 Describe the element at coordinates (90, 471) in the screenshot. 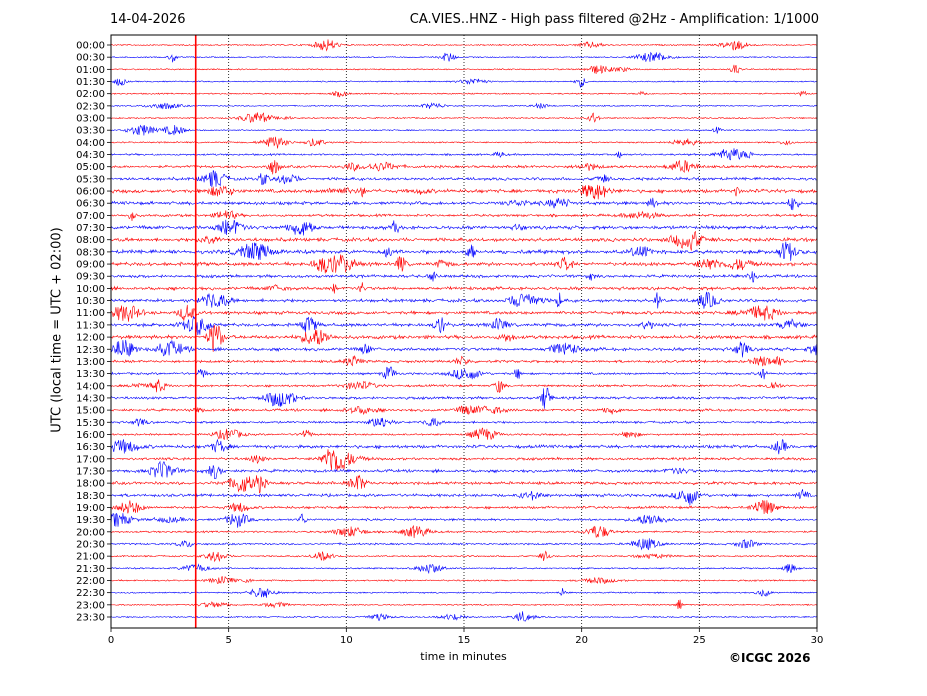

I see `y-tick-label-1730: 17:30` at that location.